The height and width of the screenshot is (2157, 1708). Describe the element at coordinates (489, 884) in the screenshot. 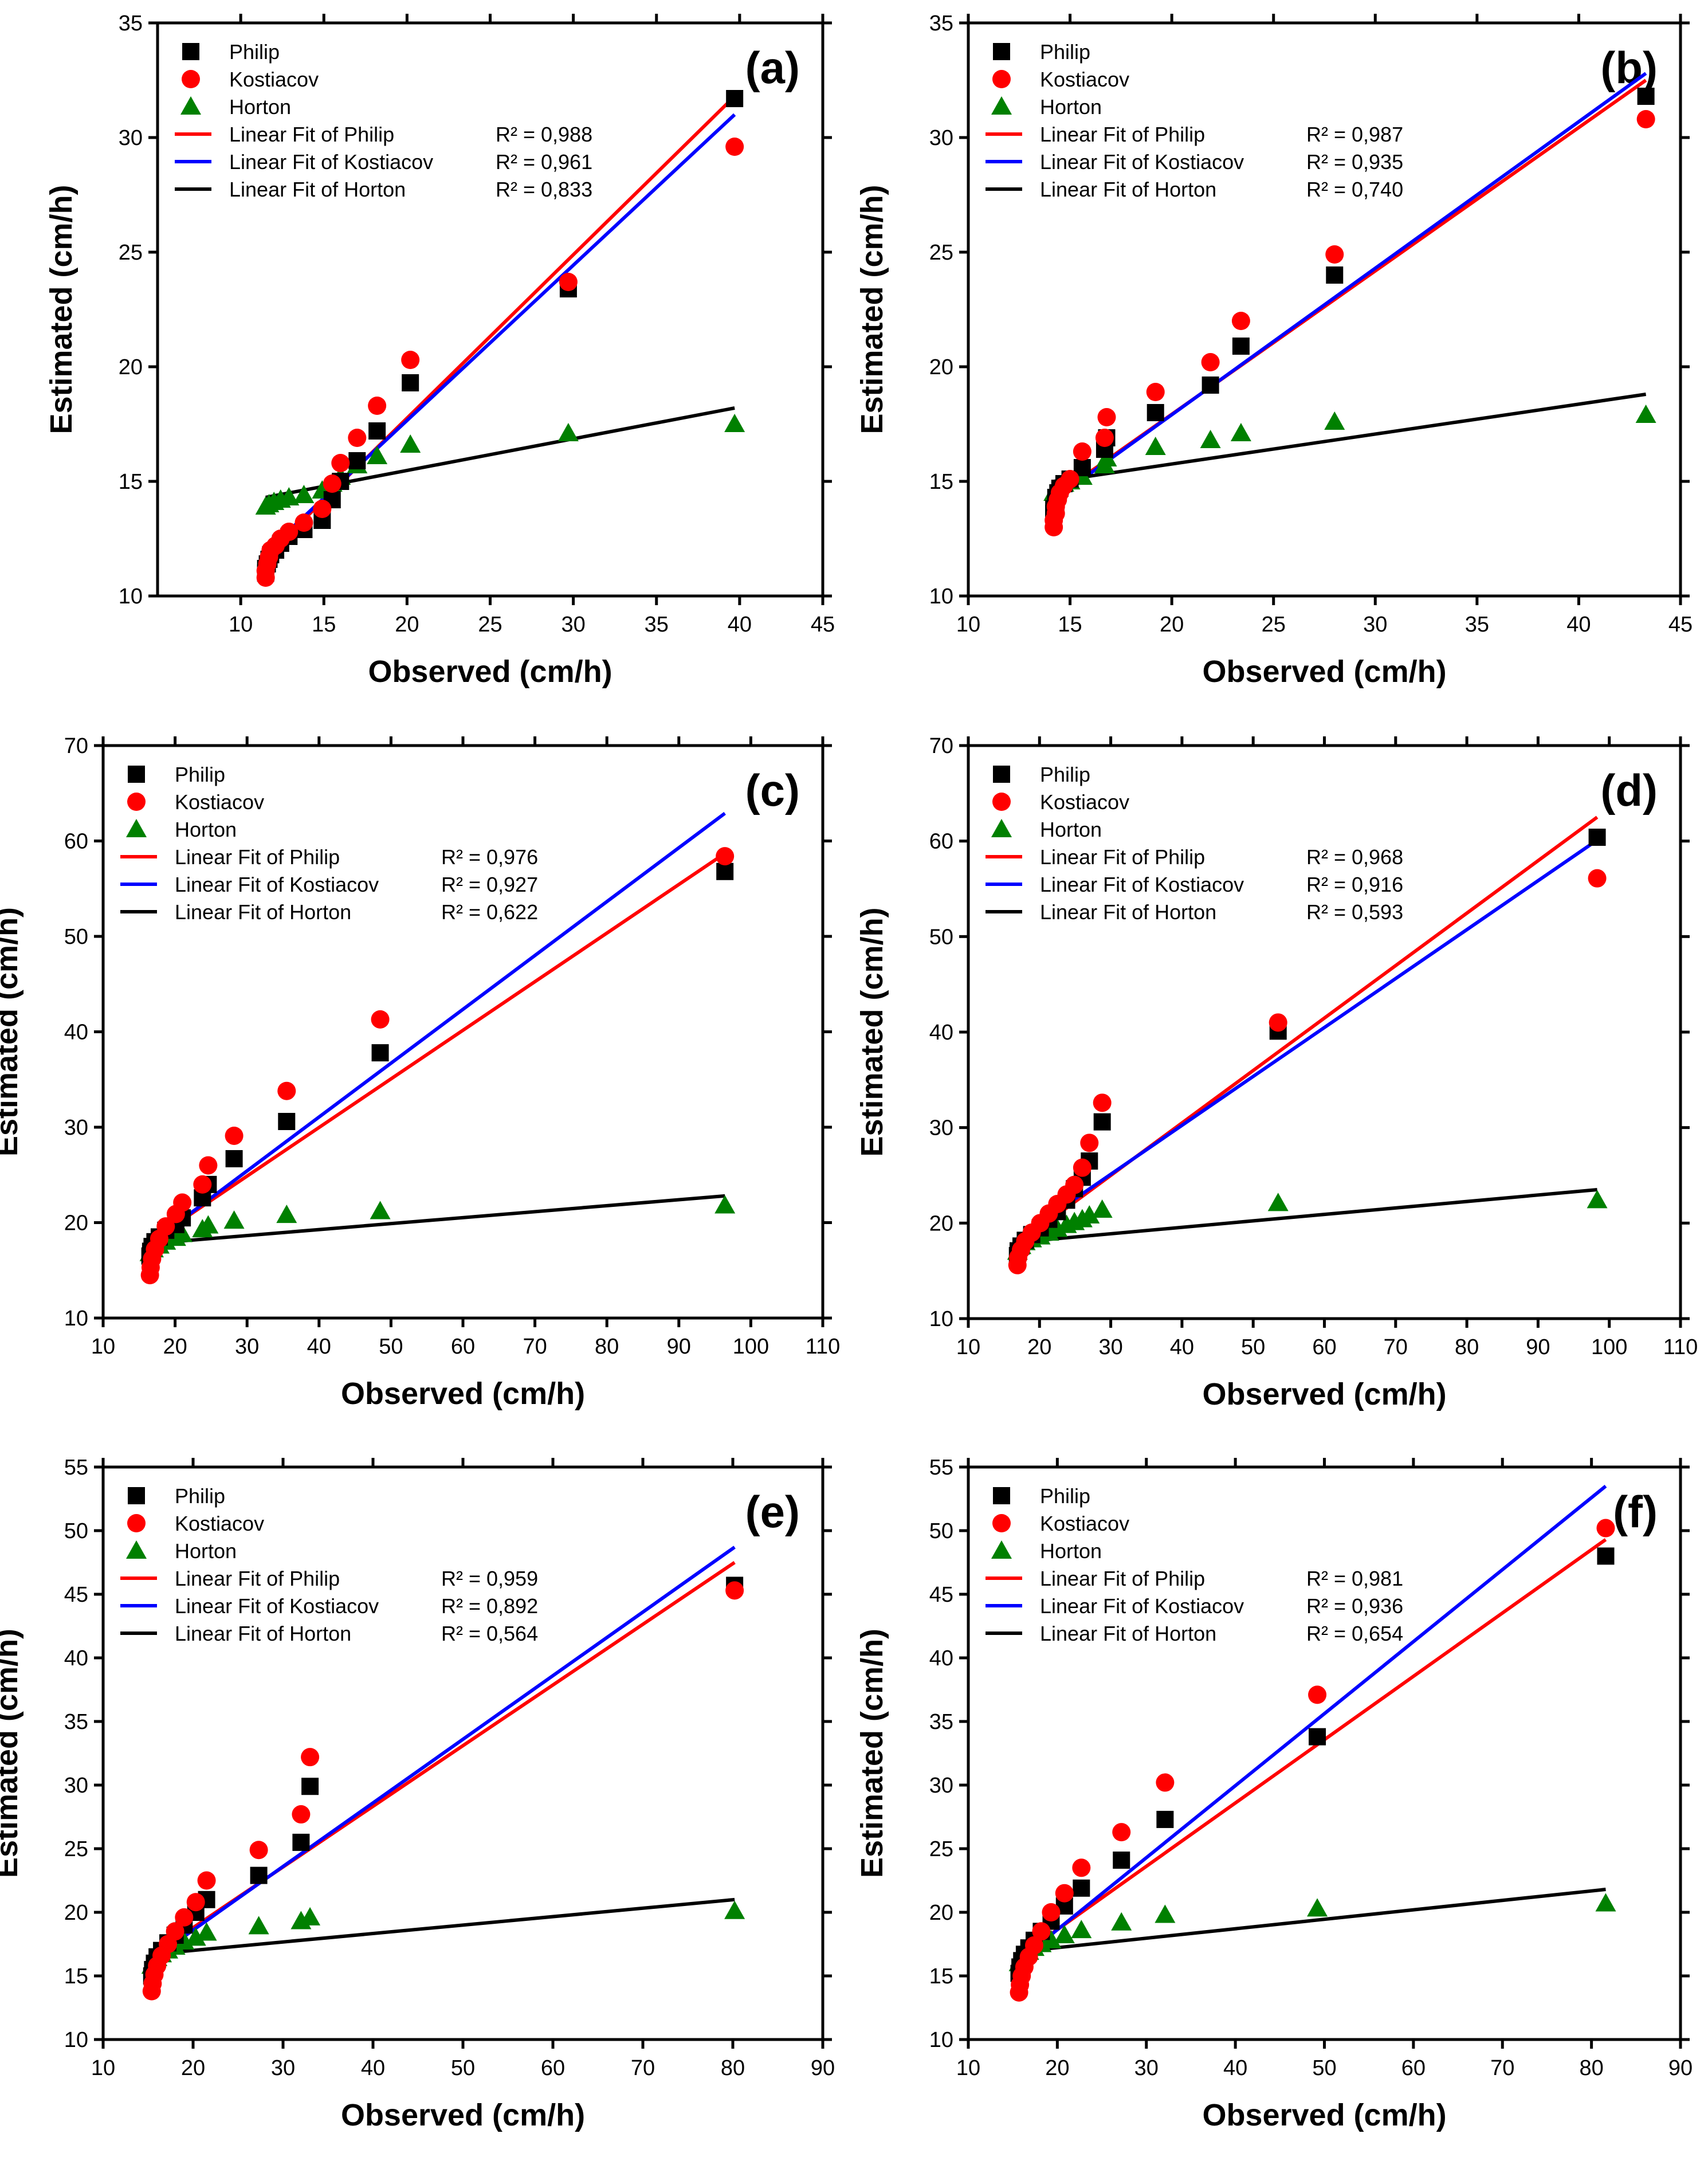

I see `r-squared-label: R² = 0,927` at that location.